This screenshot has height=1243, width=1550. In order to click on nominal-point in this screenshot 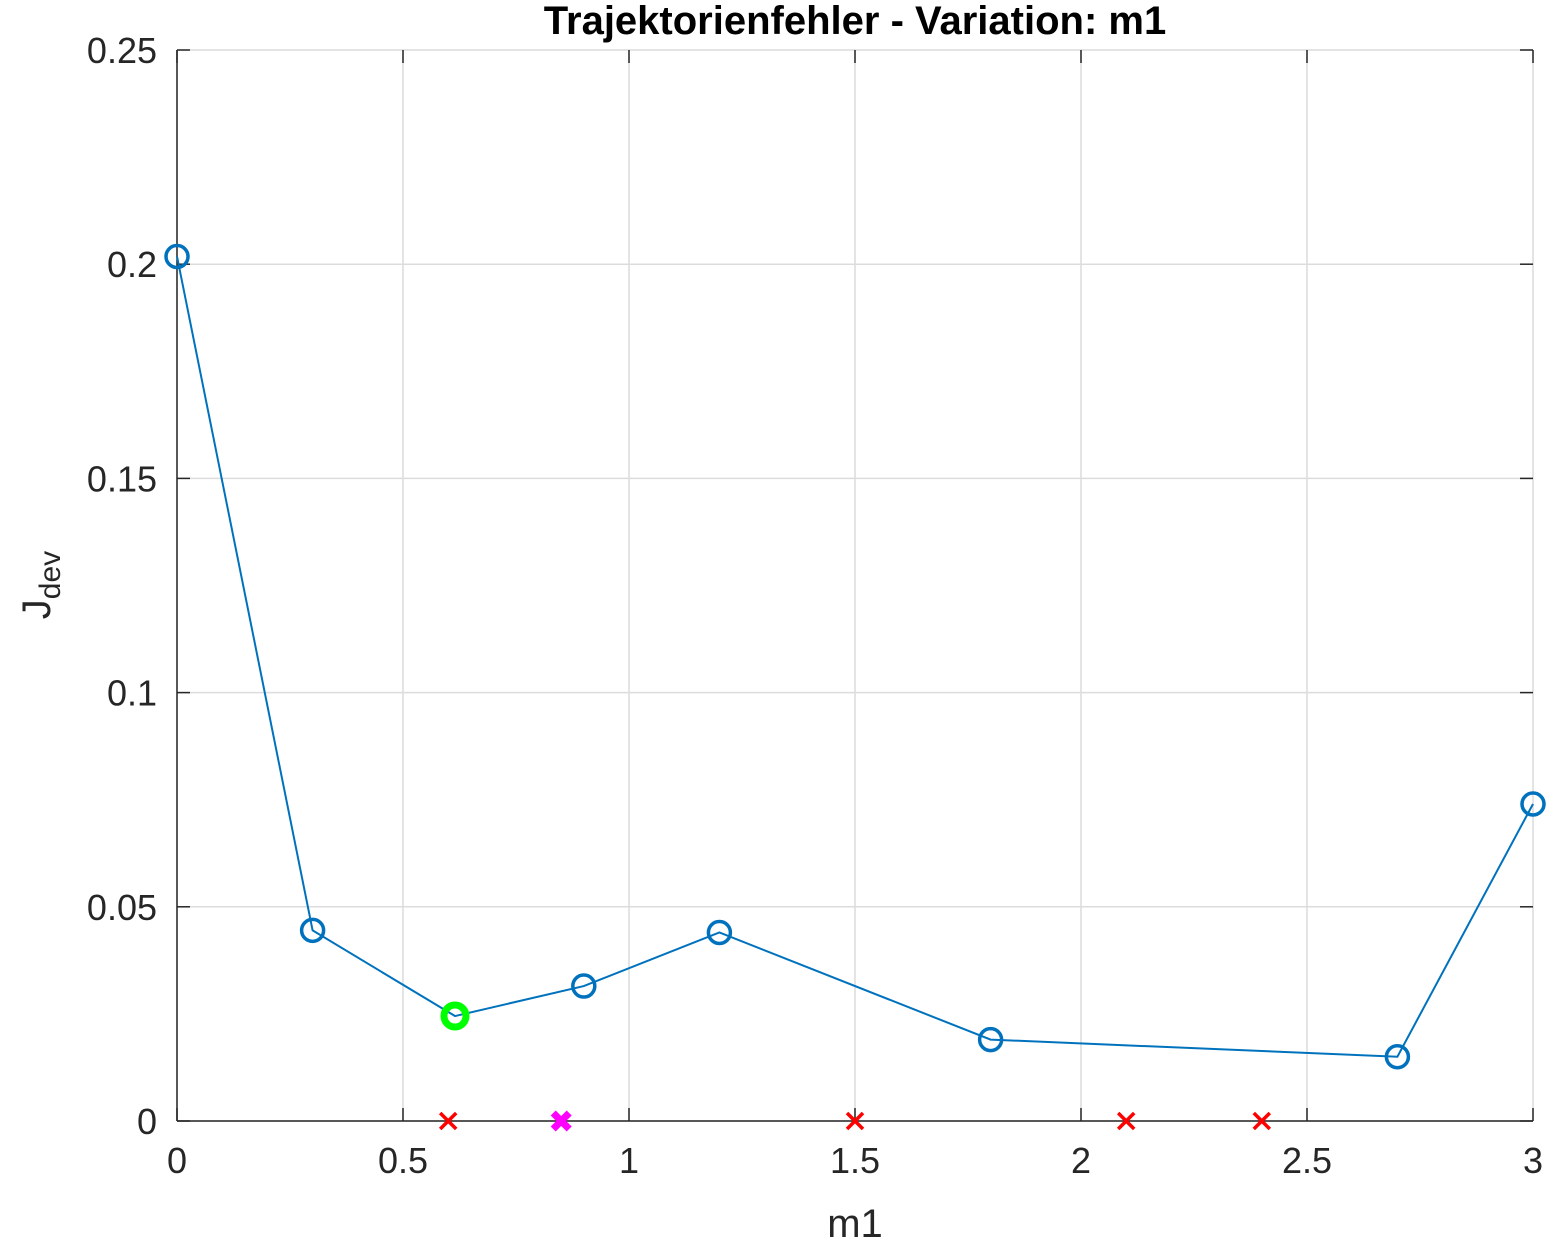, I will do `click(561, 1121)`.